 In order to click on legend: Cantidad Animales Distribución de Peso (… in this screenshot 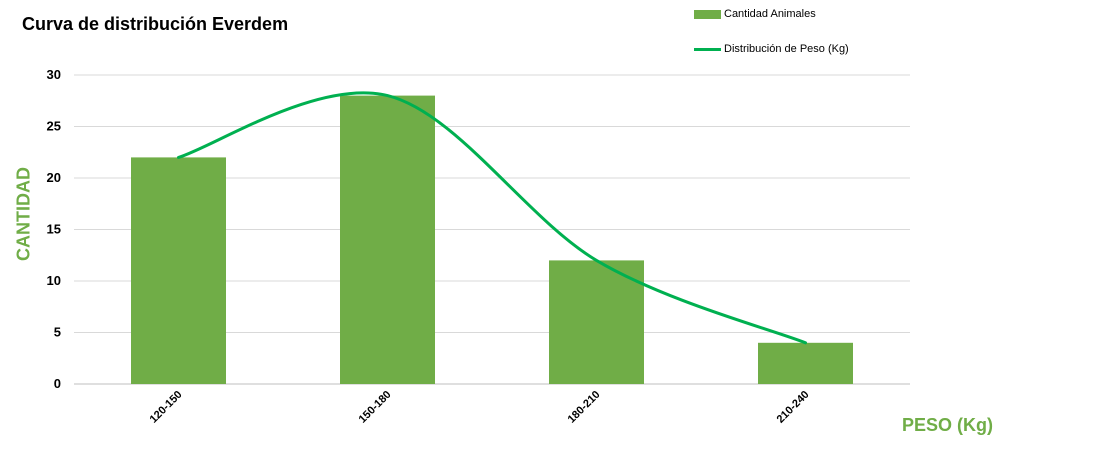, I will do `click(771, 31)`.